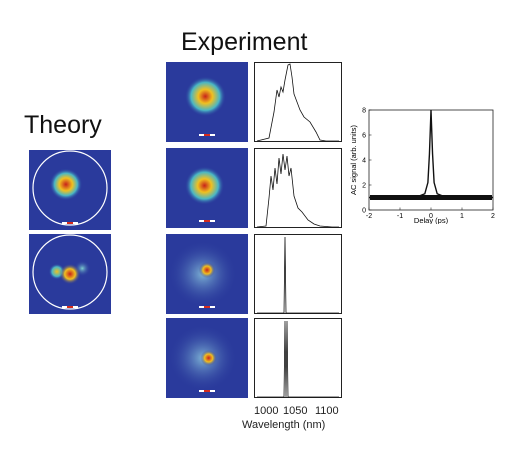  I want to click on experiment-title: Experiment, so click(244, 42).